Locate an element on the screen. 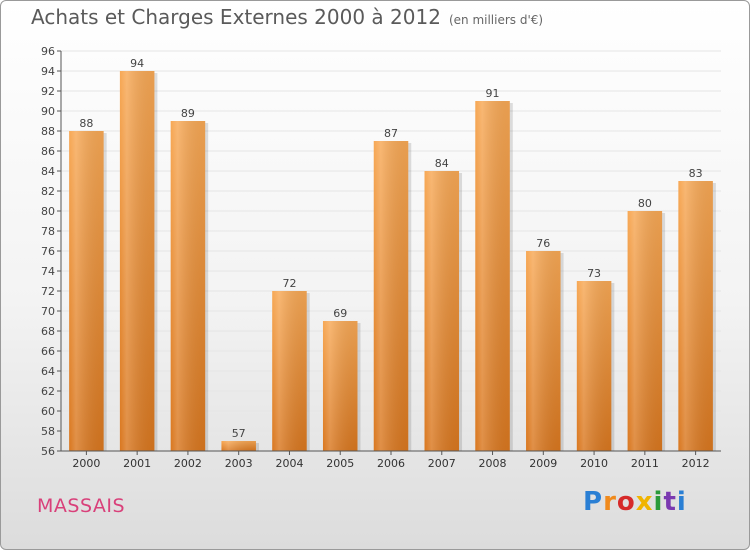 Image resolution: width=750 pixels, height=550 pixels. x-tick-label: 2004 is located at coordinates (289, 463).